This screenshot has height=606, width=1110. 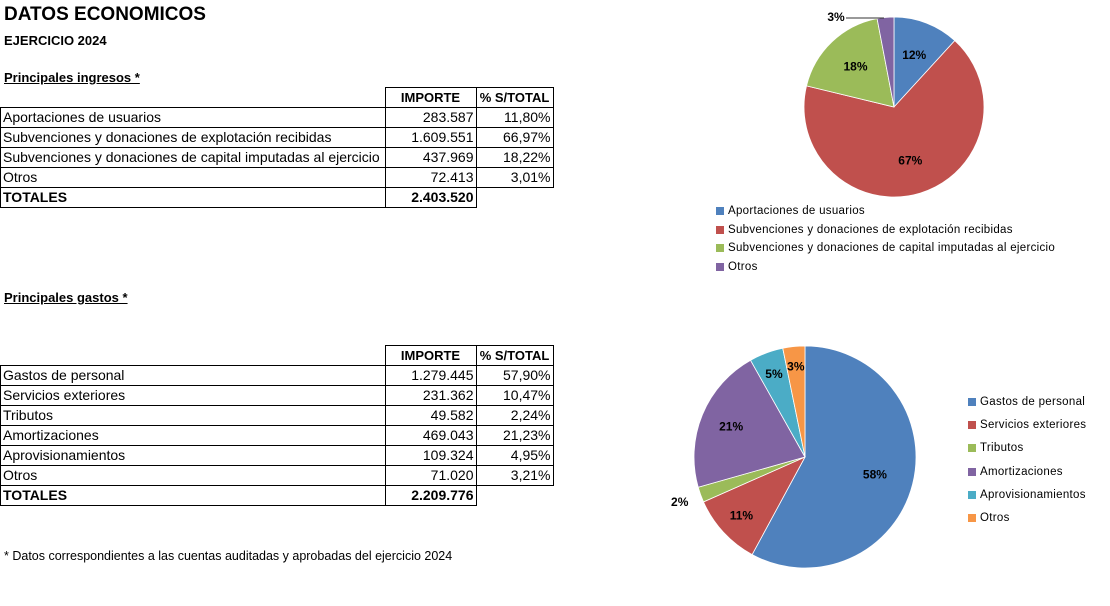 What do you see at coordinates (193, 375) in the screenshot?
I see `row-label: Gastos de personal` at bounding box center [193, 375].